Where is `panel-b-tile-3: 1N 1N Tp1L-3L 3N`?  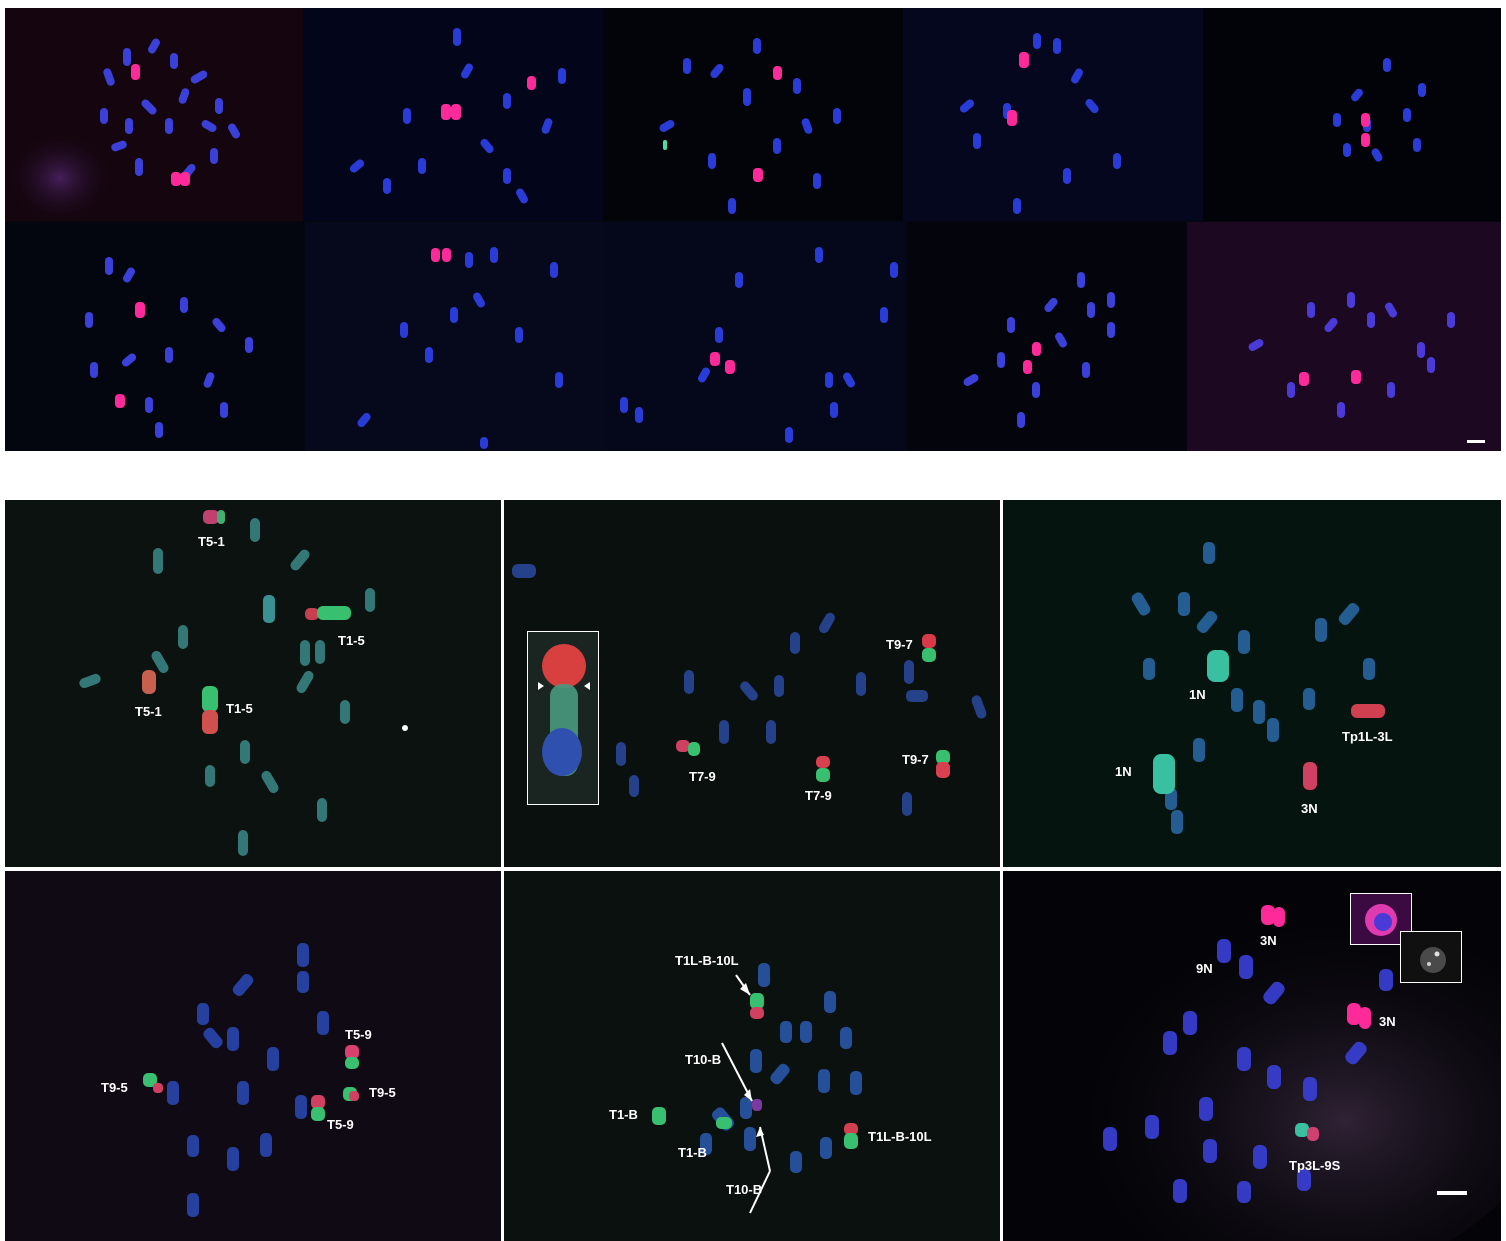
panel-b-tile-3: 1N 1N Tp1L-3L 3N is located at coordinates (1252, 683).